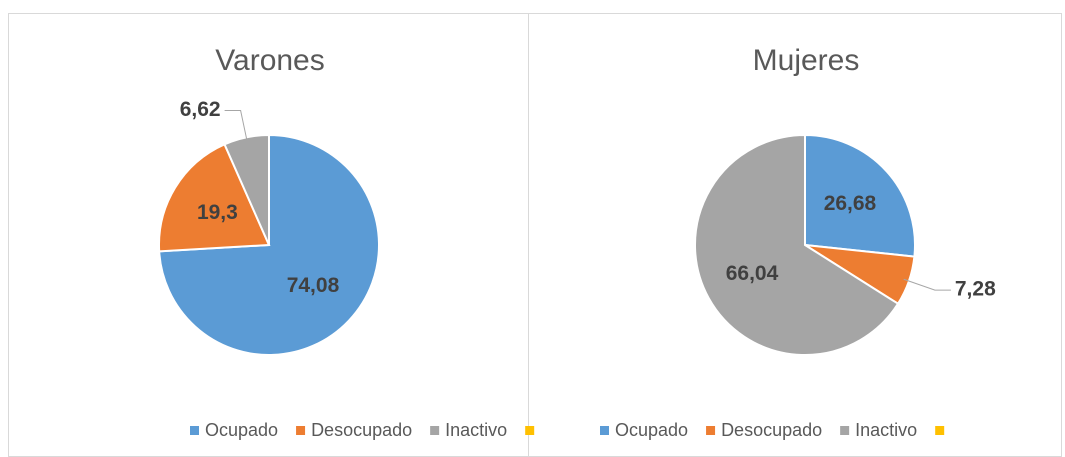  I want to click on data-label: 74,08, so click(313, 285).